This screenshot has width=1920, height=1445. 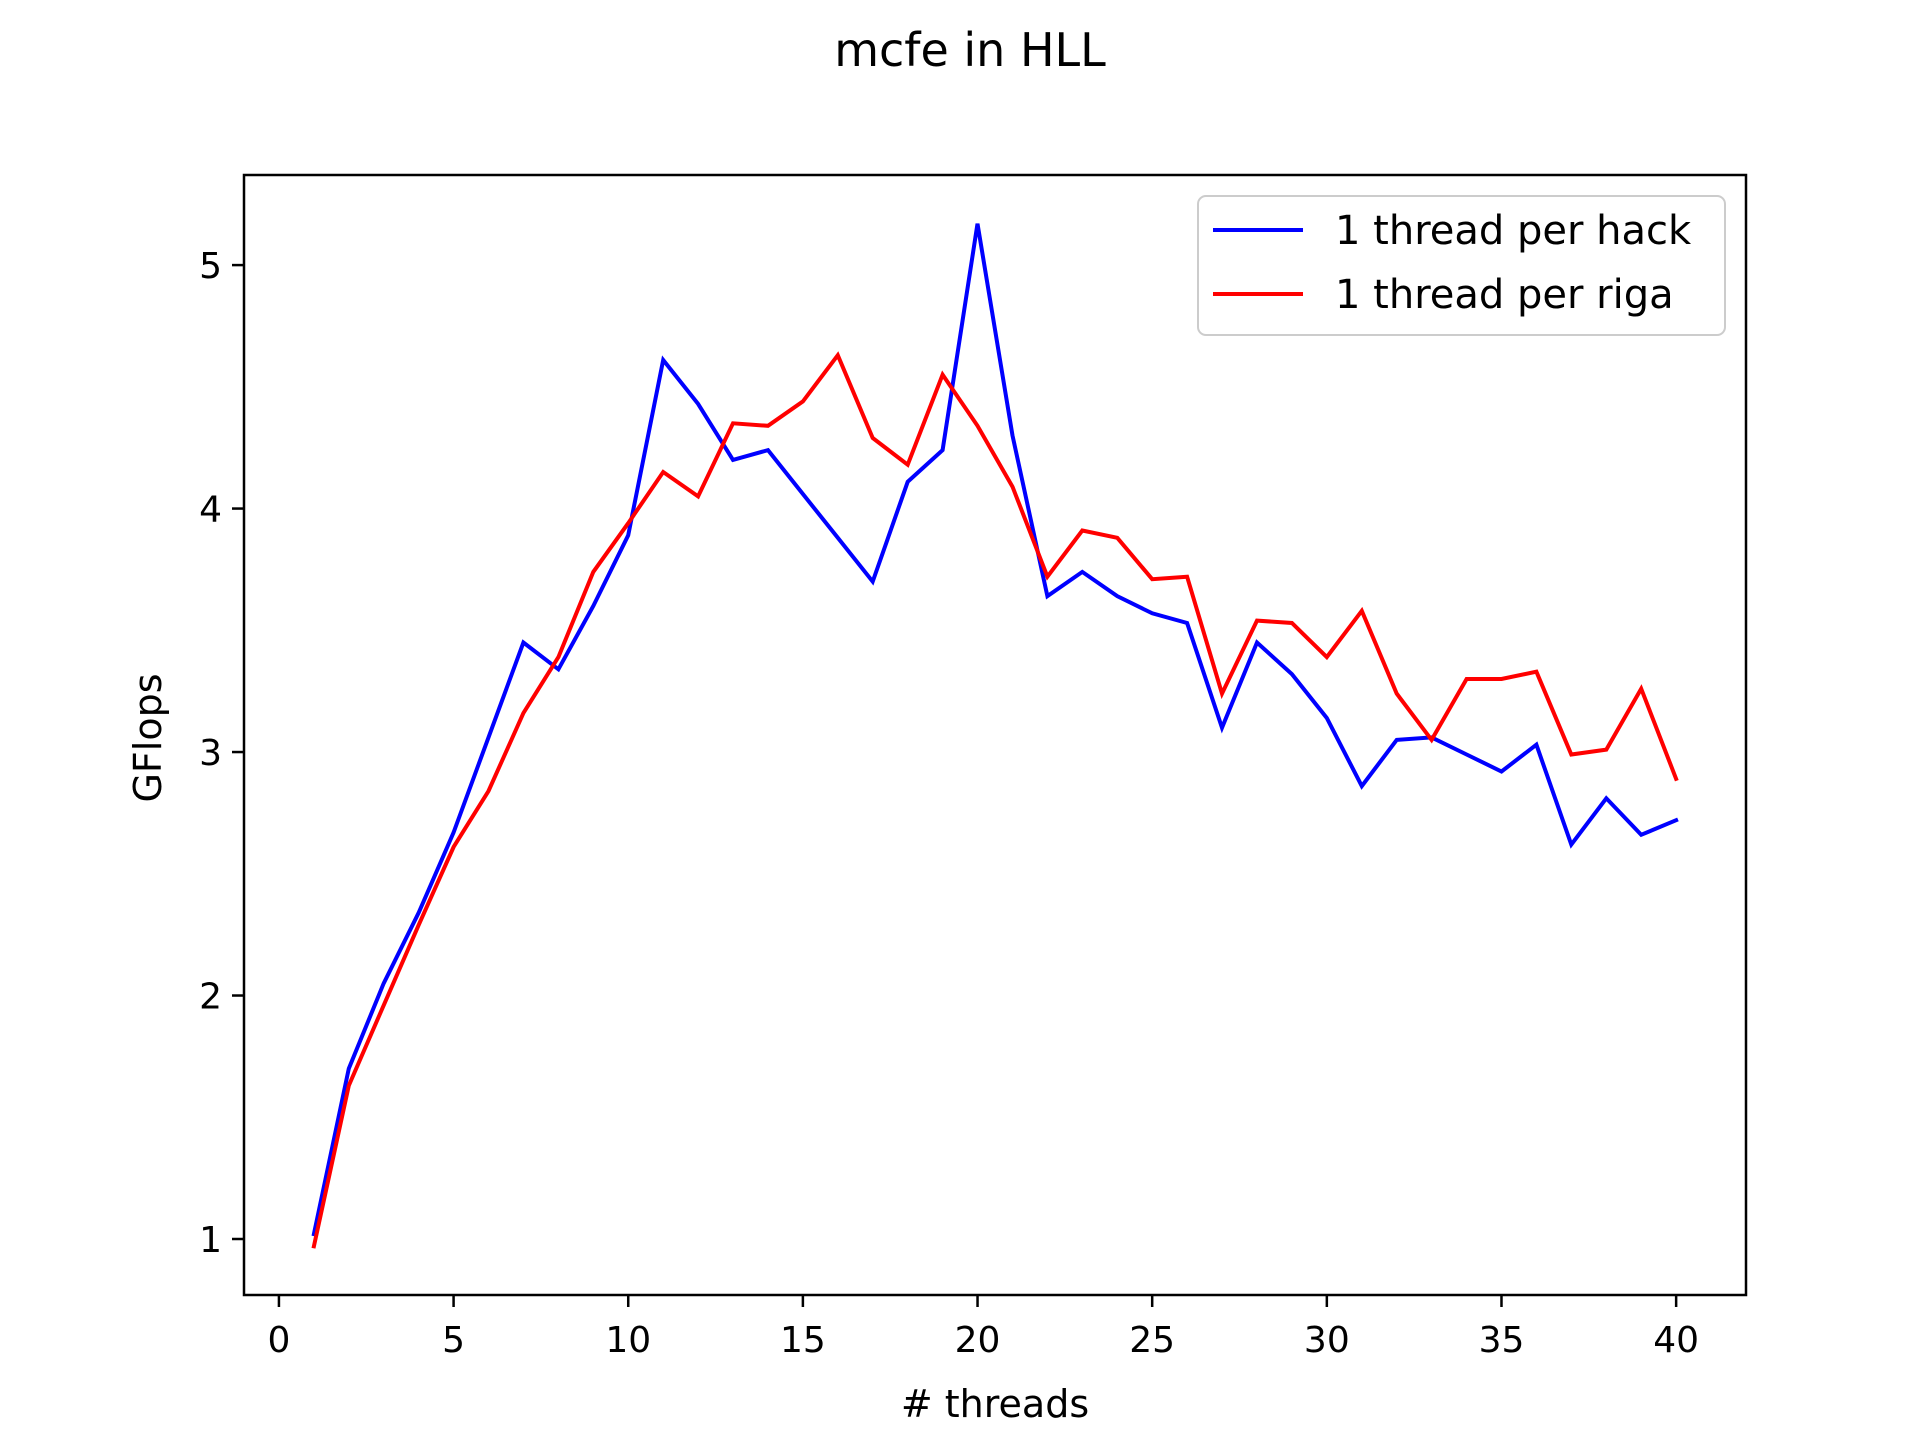 I want to click on x-tick-label: 15, so click(x=803, y=1340).